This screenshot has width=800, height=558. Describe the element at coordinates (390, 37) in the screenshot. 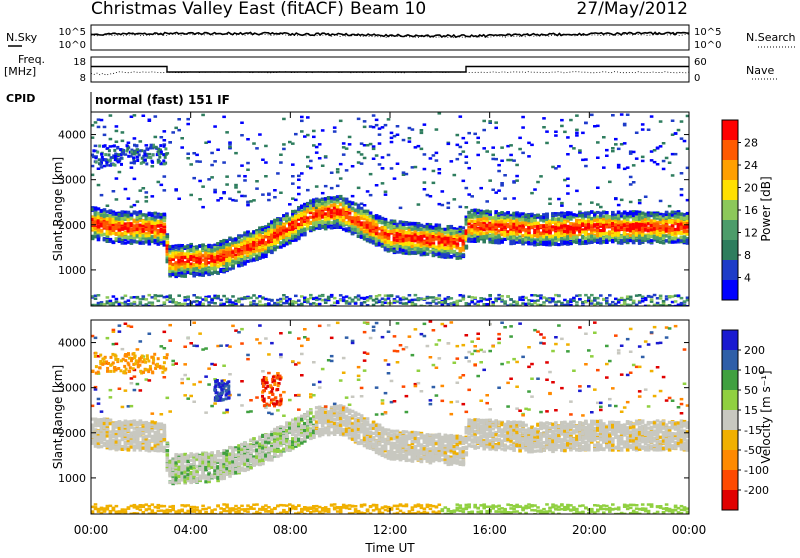

I see `nsky-panel` at that location.